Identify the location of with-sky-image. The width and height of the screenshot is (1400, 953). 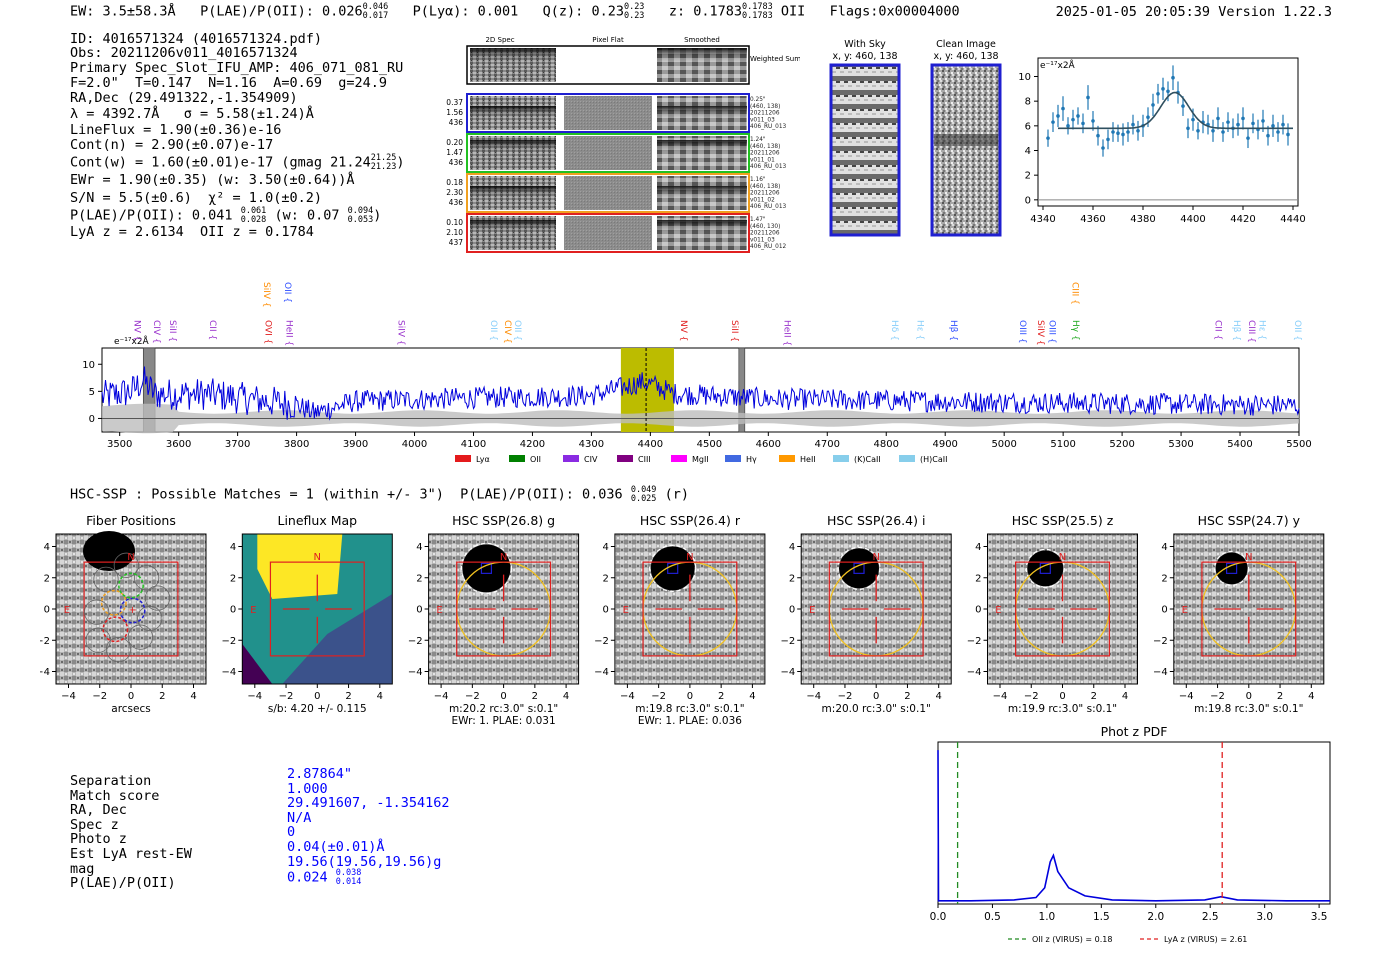
(865, 150).